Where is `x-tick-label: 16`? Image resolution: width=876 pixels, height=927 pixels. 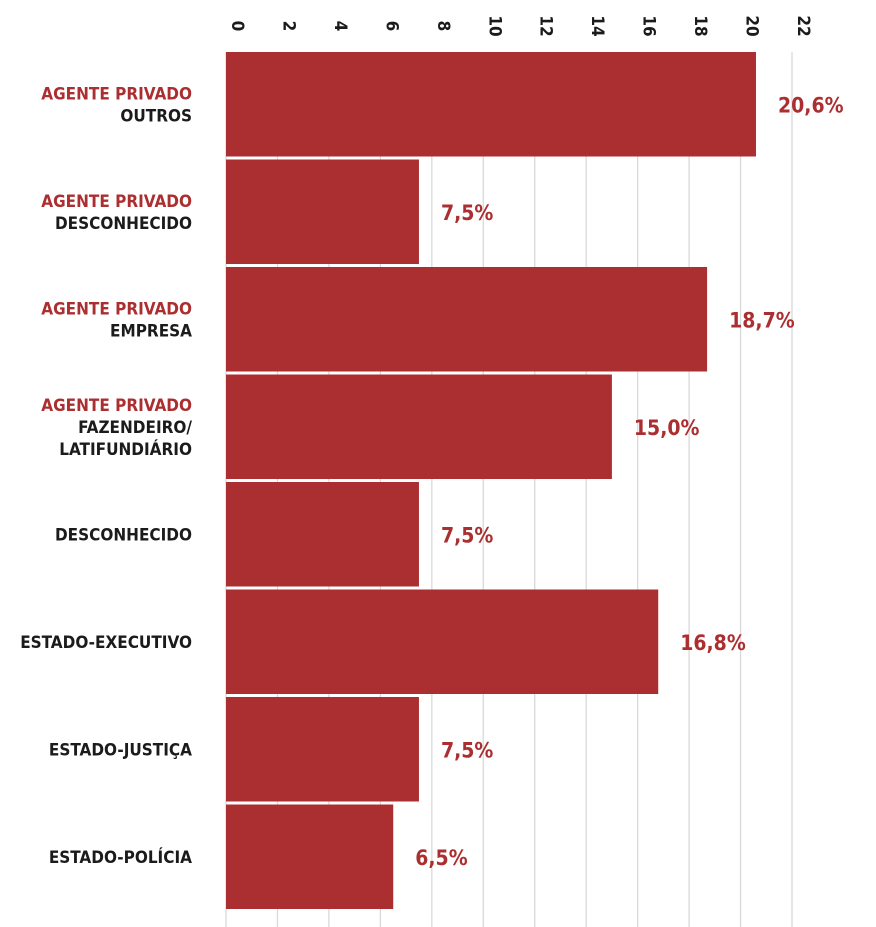 x-tick-label: 16 is located at coordinates (649, 25).